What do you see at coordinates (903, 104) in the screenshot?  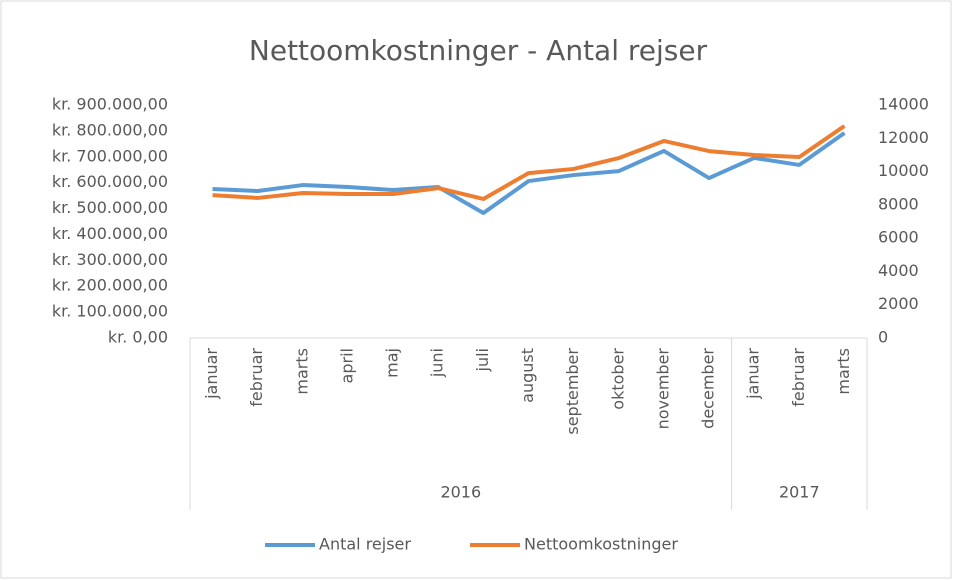 I see `y2-tick-label: 14000` at bounding box center [903, 104].